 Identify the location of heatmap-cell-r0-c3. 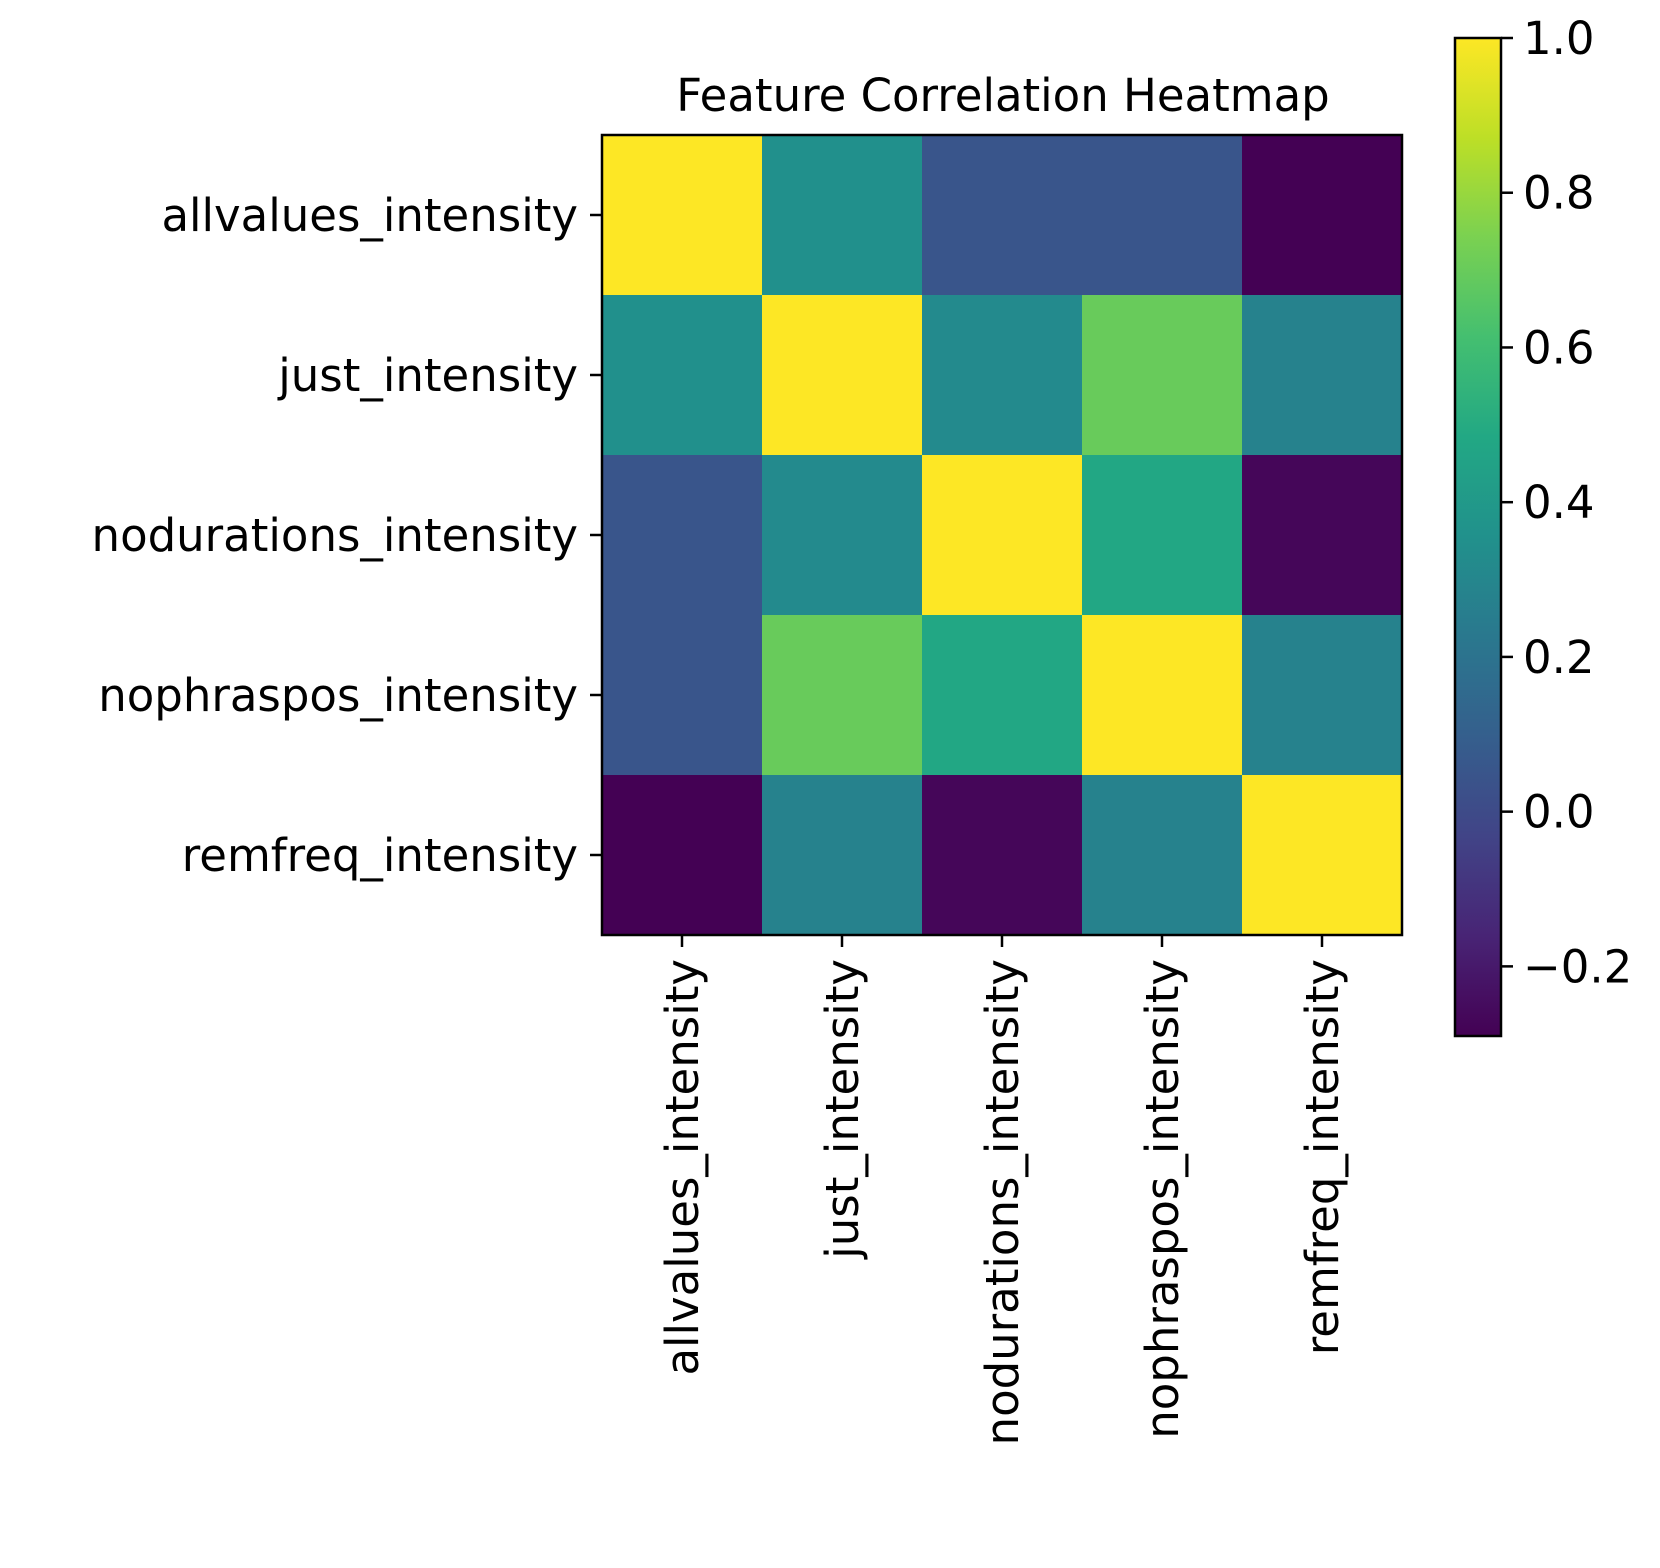
(1162, 215).